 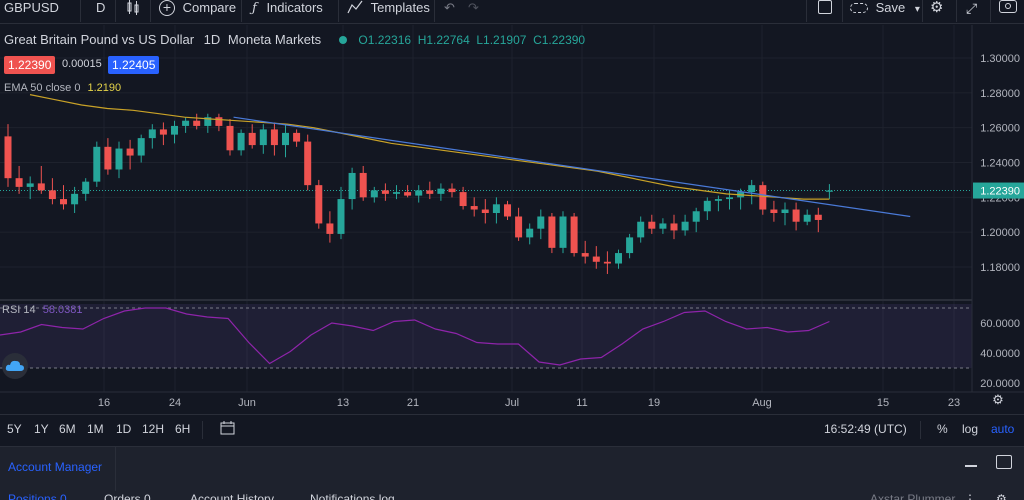 I want to click on tab-positions: Positions 0, so click(x=37, y=496).